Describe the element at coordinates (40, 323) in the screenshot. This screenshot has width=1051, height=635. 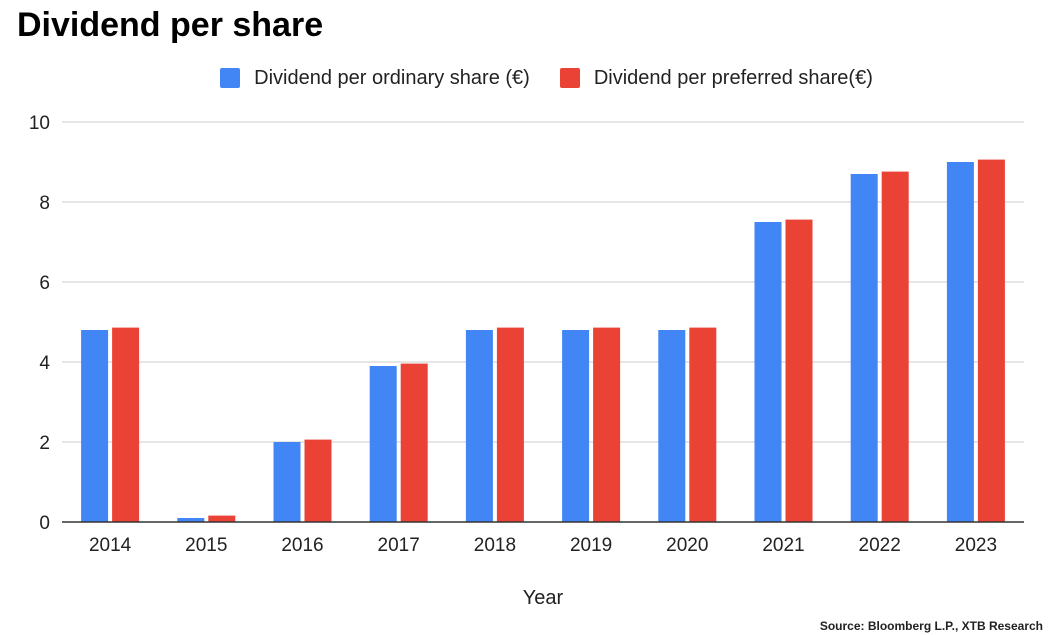
I see `y-axis-ticks: 0 2 4 6 8 10` at that location.